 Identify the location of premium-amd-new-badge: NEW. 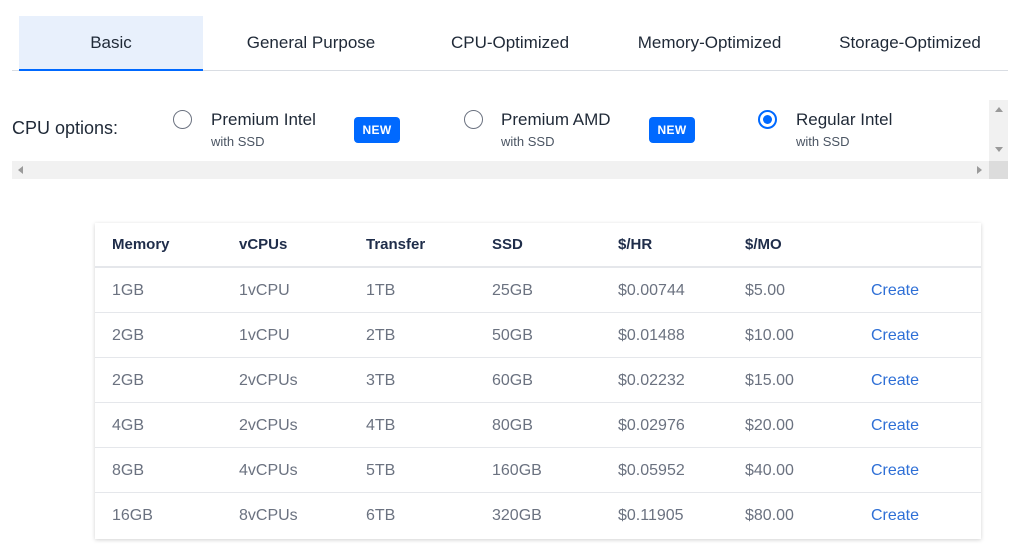
(672, 130).